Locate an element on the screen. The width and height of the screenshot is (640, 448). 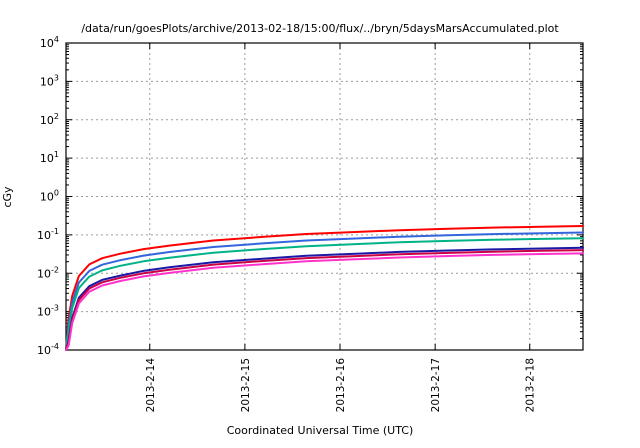
y-tick-label: 10⁰ is located at coordinates (49, 196).